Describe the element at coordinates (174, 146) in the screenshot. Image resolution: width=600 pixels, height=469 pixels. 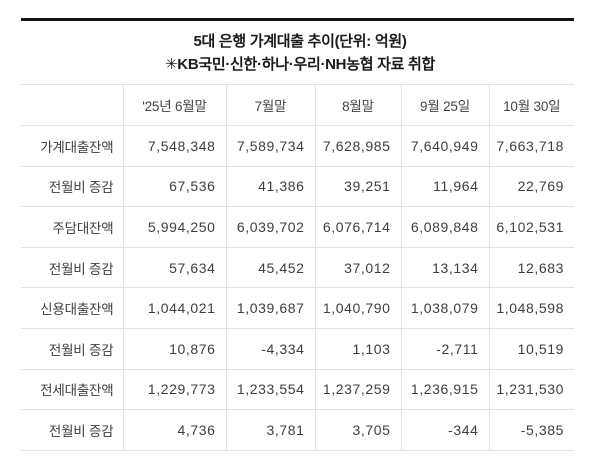
I see `value-cell: 7,548,348` at that location.